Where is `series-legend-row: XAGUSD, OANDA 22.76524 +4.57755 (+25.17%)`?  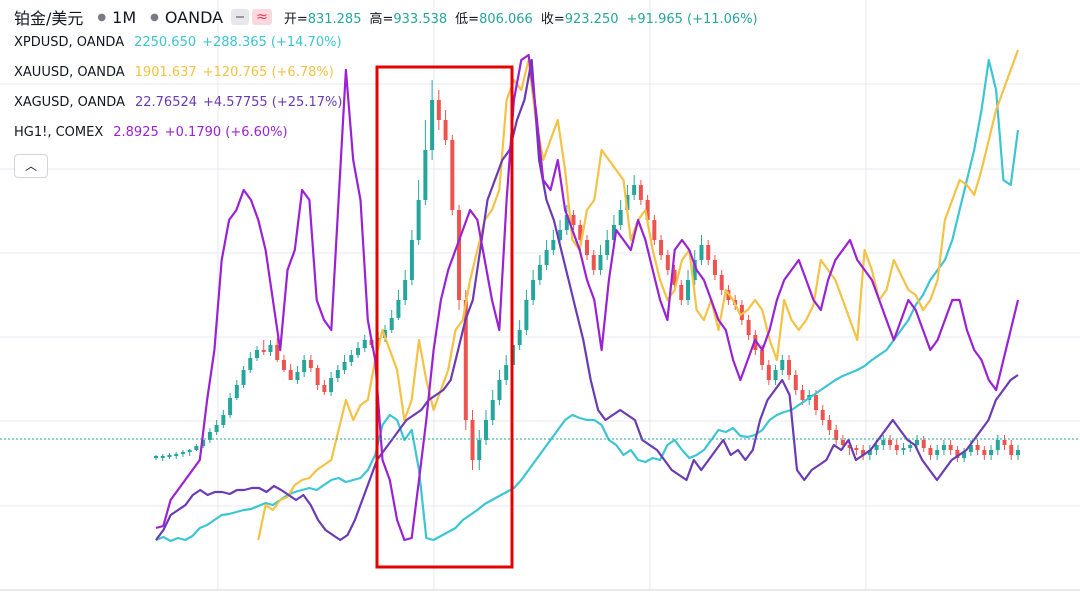
series-legend-row: XAGUSD, OANDA 22.76524 +4.57755 (+25.17%) is located at coordinates (390, 103).